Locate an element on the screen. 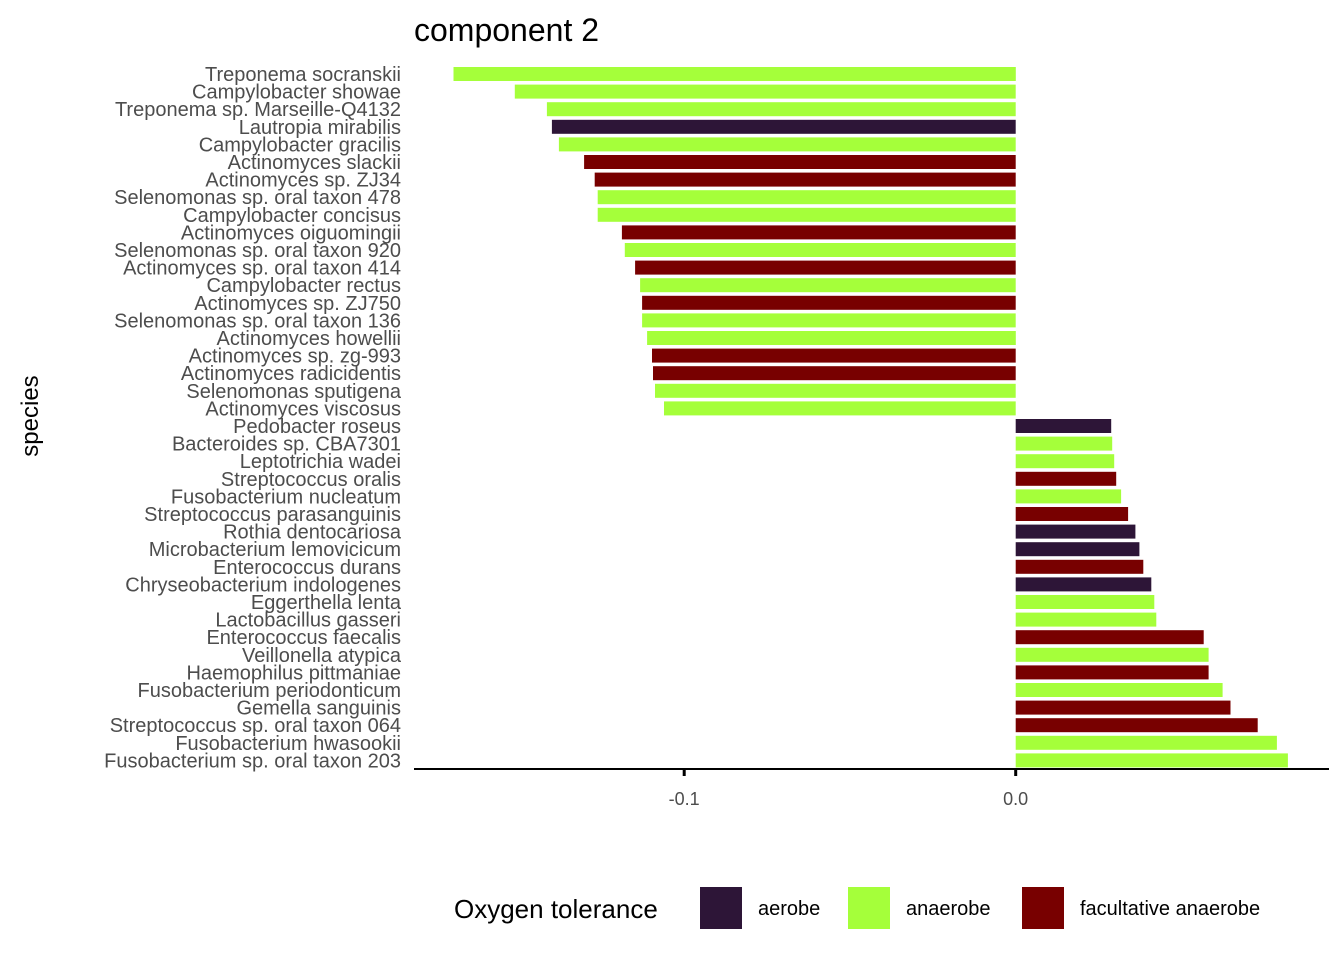 This screenshot has width=1344, height=960. legend-items: aerobe anaerobe facultative anaerobe is located at coordinates (980, 908).